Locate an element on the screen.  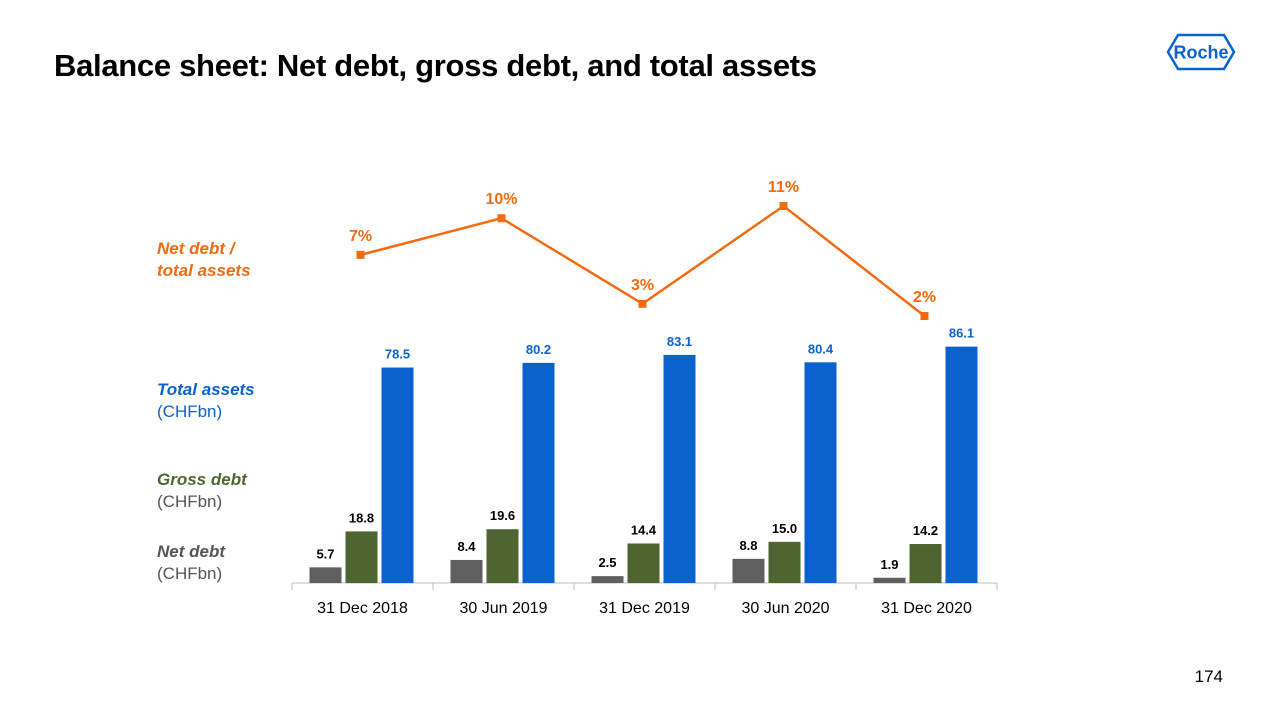
net-debt-data-label: 2.5 is located at coordinates (607, 562).